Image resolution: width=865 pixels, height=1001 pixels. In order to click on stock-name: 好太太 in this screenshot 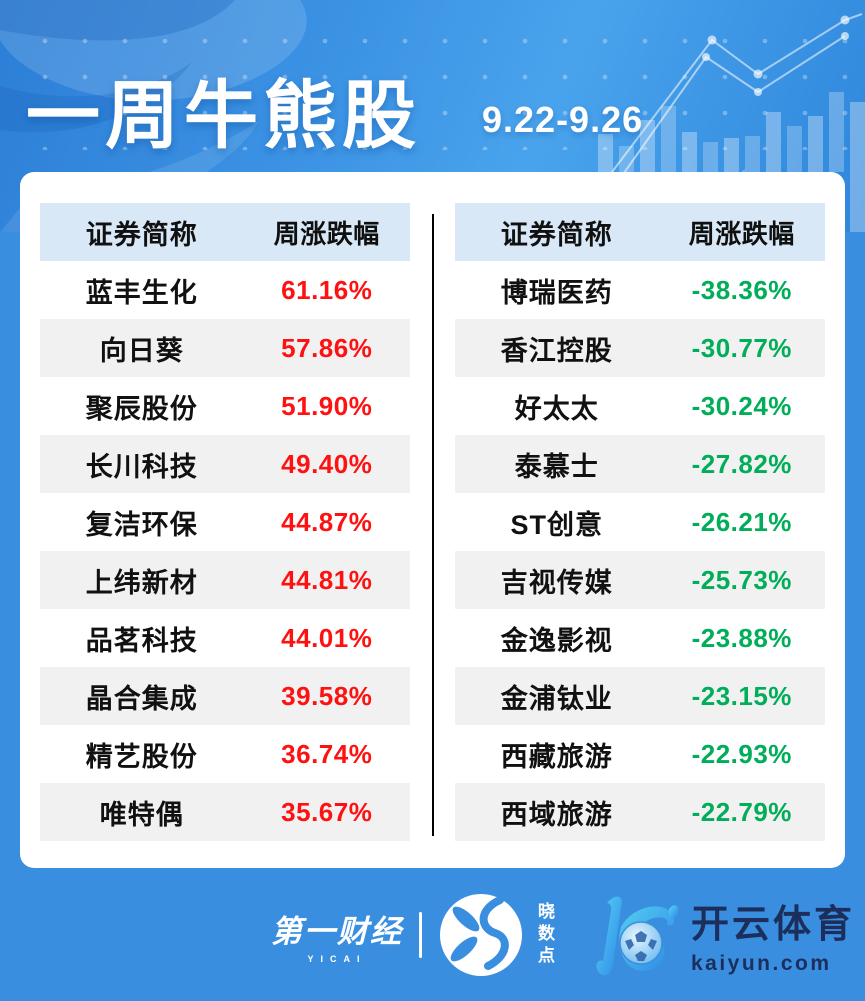, I will do `click(556, 408)`.